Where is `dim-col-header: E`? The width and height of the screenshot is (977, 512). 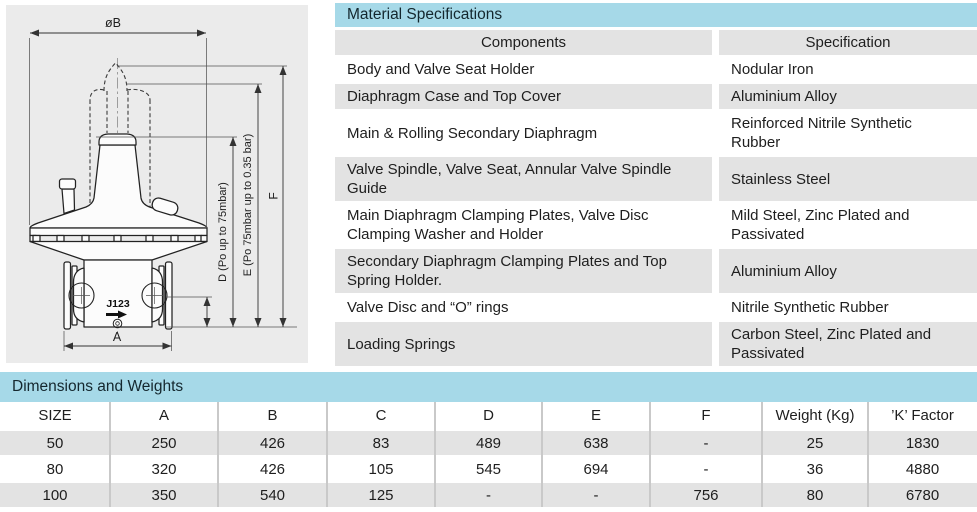
dim-col-header: E is located at coordinates (595, 415).